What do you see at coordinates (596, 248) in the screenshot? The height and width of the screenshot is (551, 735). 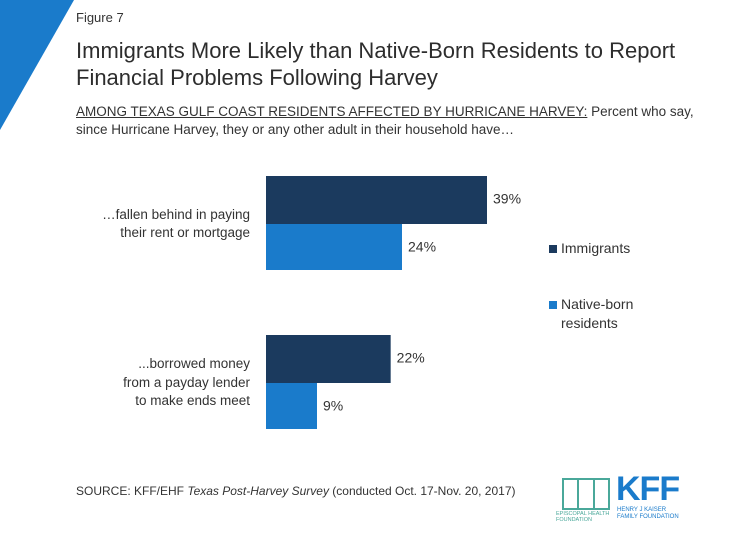 I see `legend-label: Immigrants` at bounding box center [596, 248].